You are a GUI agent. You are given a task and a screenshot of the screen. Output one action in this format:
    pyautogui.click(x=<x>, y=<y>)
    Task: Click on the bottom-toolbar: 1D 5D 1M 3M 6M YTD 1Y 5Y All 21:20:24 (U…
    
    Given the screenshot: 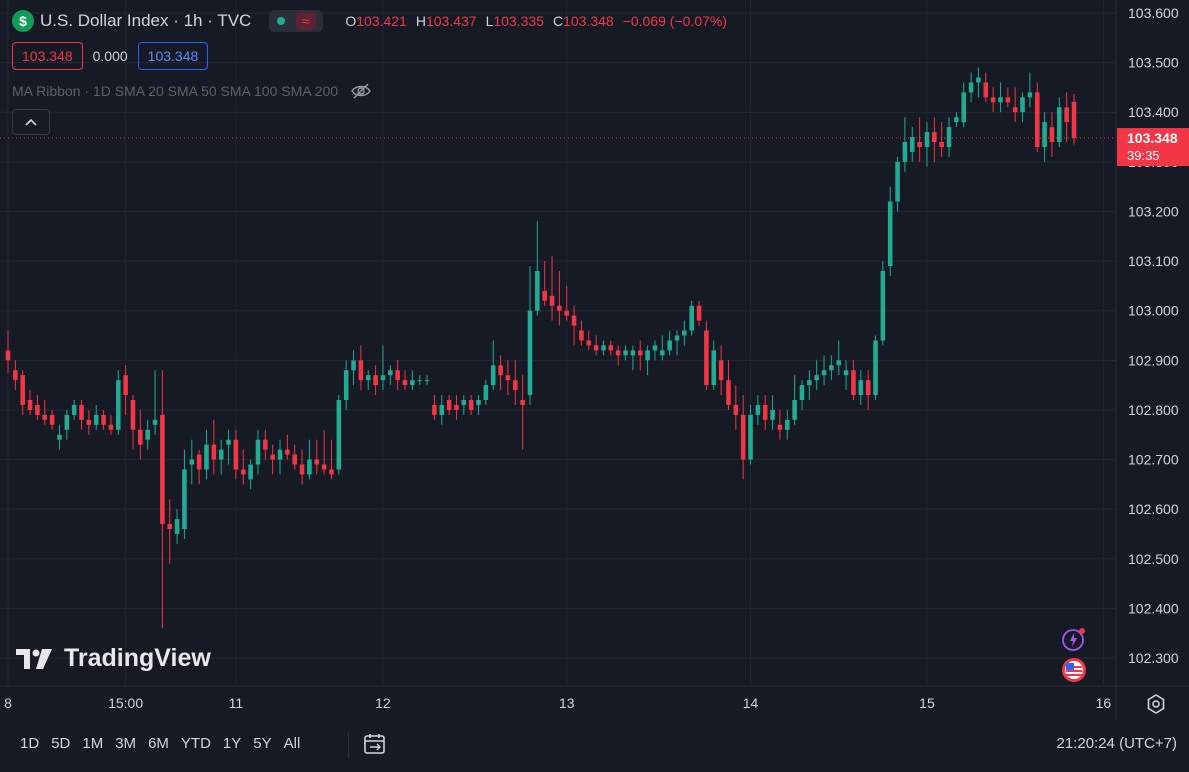 What is the action you would take?
    pyautogui.click(x=594, y=746)
    